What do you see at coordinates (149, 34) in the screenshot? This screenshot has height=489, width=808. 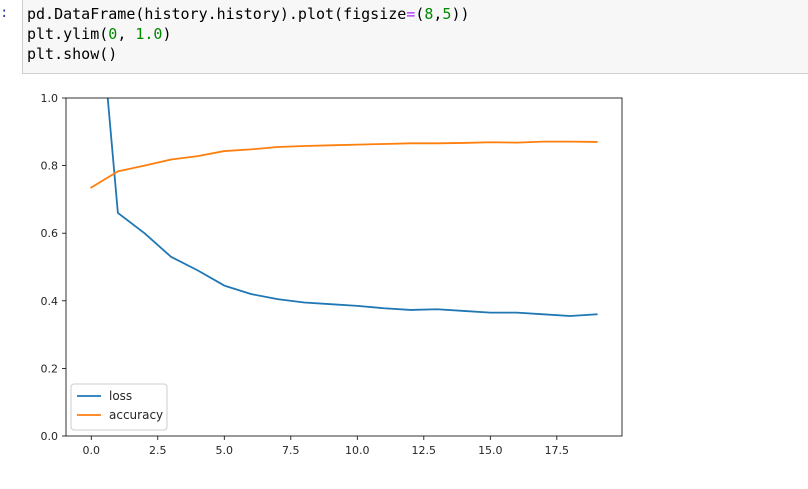 I see `code-token: 1.0` at bounding box center [149, 34].